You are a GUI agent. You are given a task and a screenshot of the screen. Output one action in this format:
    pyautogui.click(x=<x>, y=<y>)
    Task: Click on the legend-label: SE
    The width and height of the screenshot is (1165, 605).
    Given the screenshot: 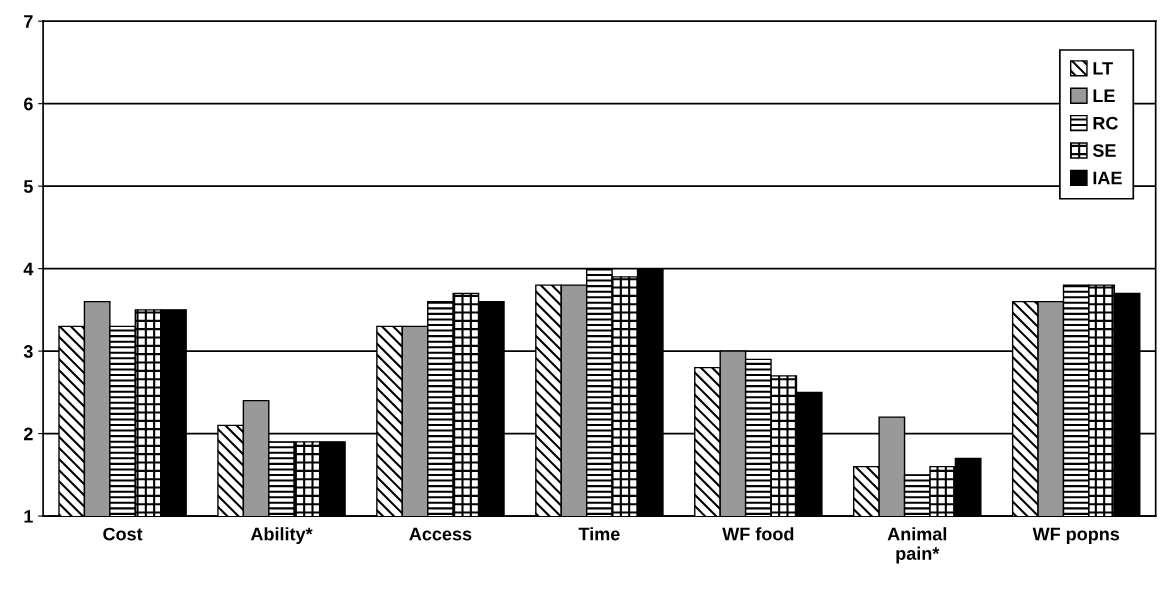 What is the action you would take?
    pyautogui.click(x=1104, y=150)
    